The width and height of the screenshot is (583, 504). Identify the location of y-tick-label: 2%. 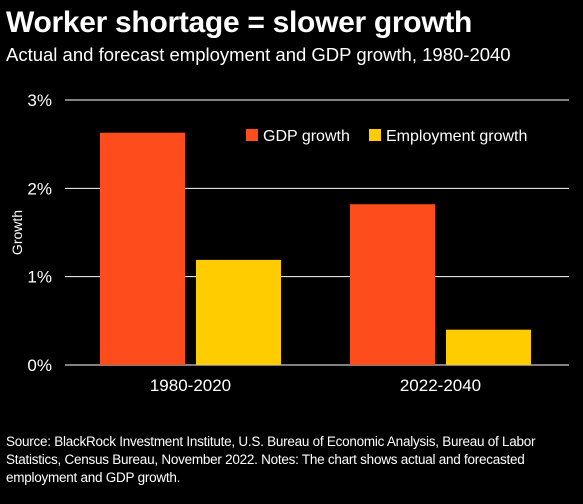
(39, 188).